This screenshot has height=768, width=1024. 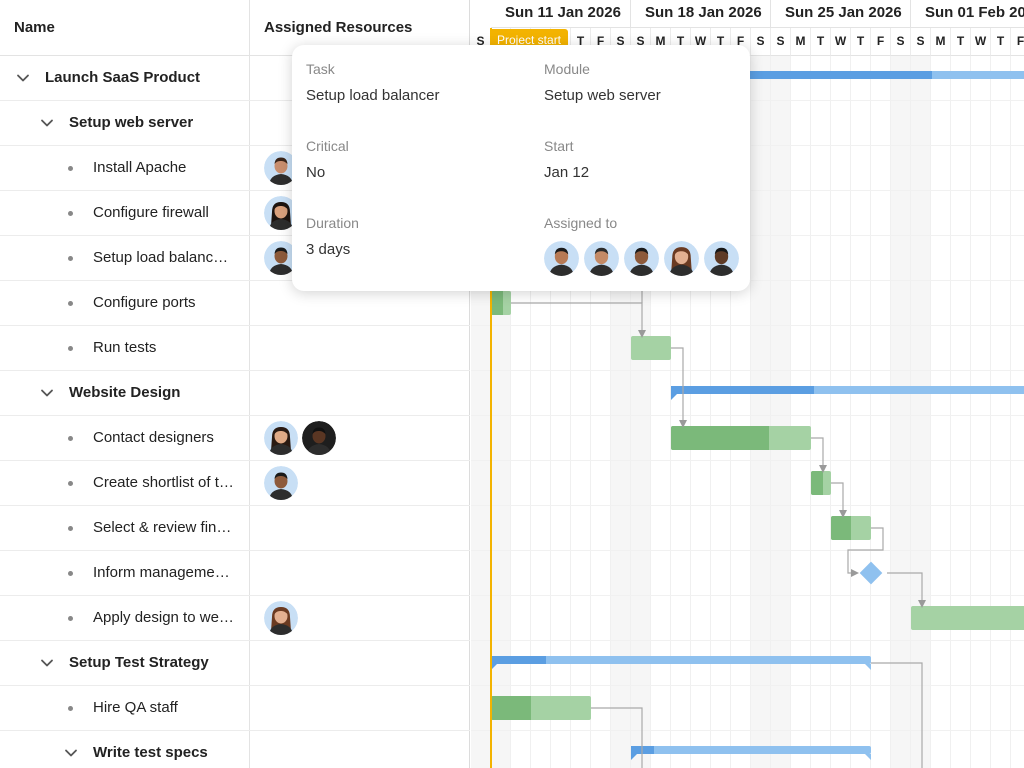 I want to click on tooltip-module-label: Module, so click(x=567, y=69).